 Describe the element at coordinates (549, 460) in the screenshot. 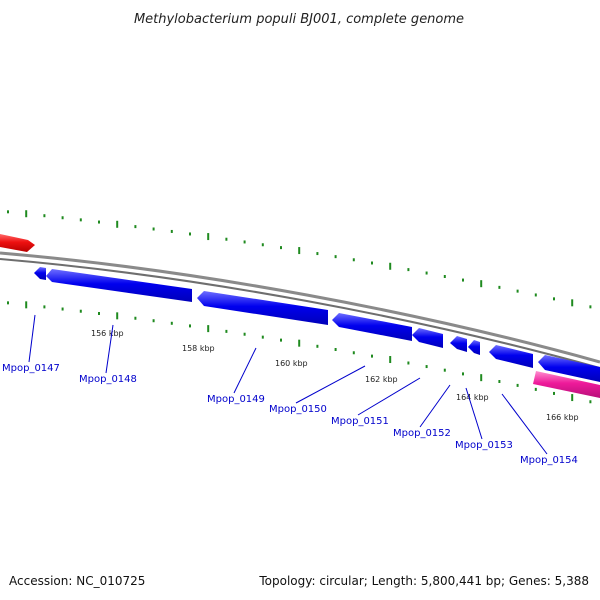

I see `gene-label: Mpop_0154` at that location.